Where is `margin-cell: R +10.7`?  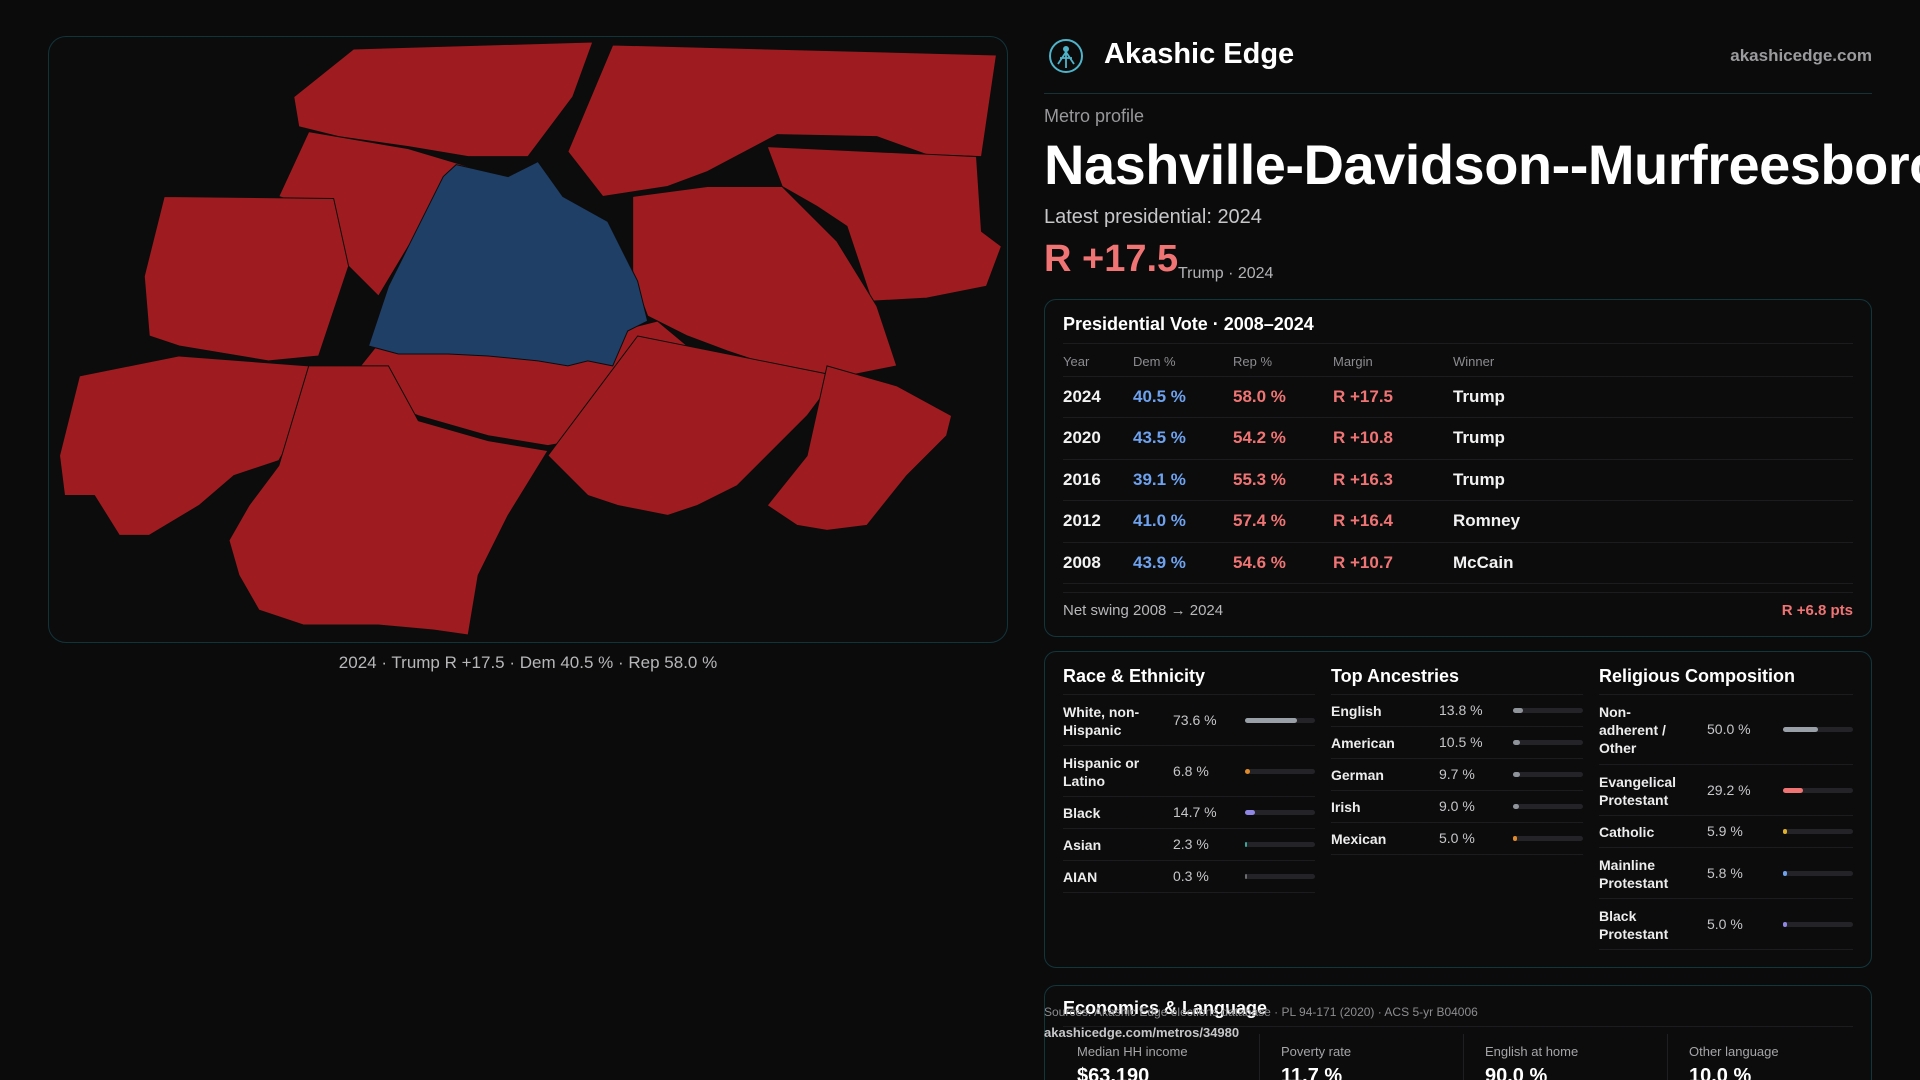
margin-cell: R +10.7 is located at coordinates (1393, 563).